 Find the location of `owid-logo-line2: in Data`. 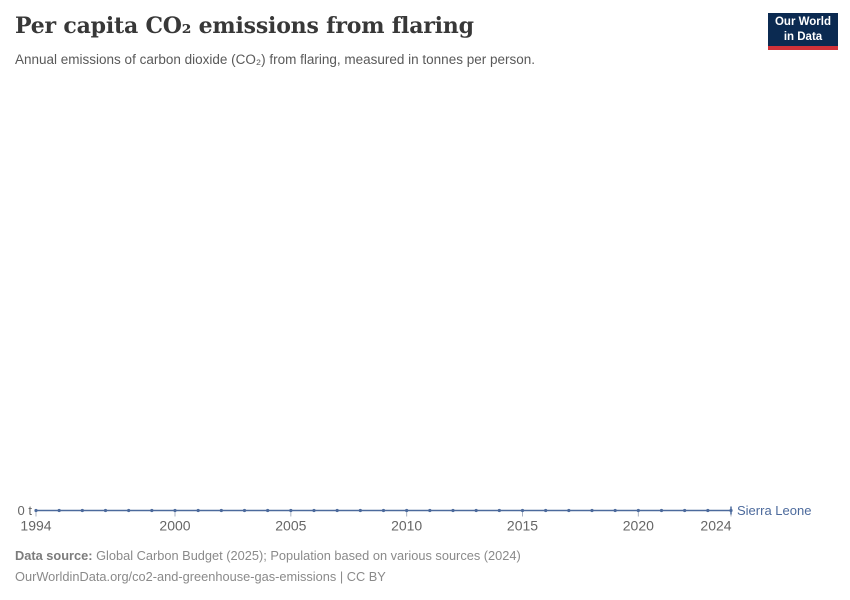

owid-logo-line2: in Data is located at coordinates (803, 36).